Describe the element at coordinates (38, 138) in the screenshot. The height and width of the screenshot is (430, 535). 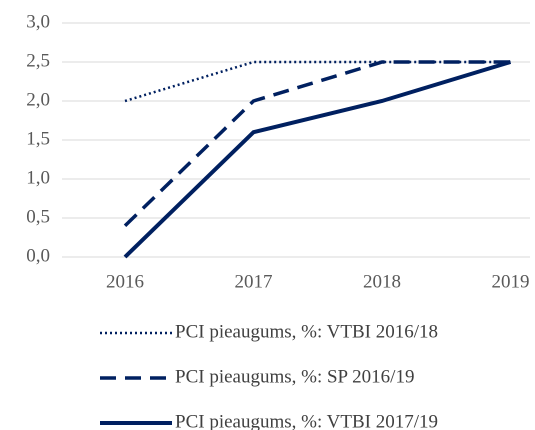
I see `y-tick-label: 1,5` at that location.